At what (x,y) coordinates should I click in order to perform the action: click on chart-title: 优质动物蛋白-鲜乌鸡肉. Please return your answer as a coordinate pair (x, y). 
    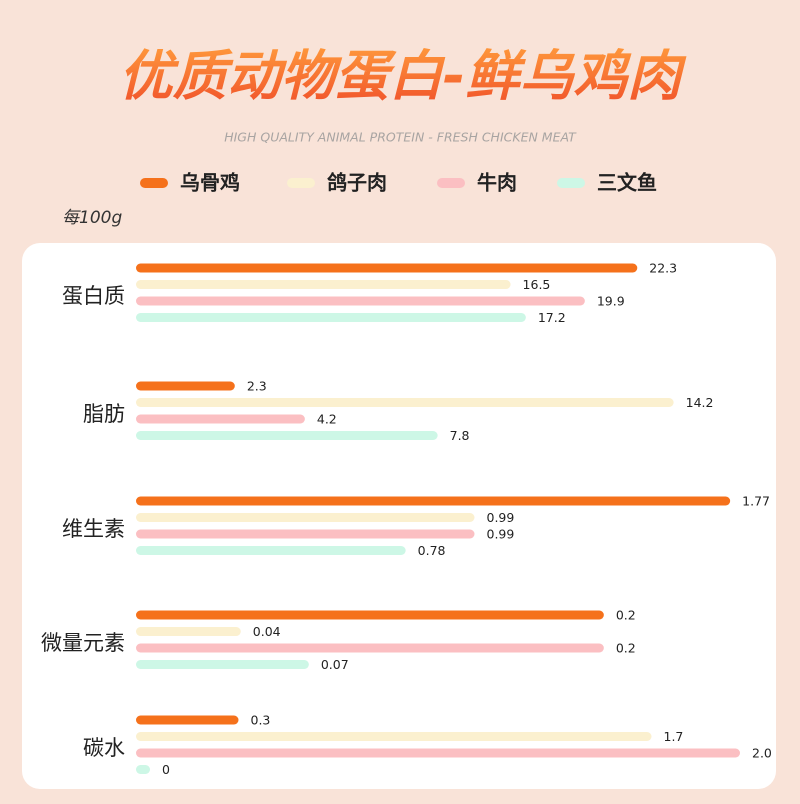
    Looking at the image, I should click on (403, 76).